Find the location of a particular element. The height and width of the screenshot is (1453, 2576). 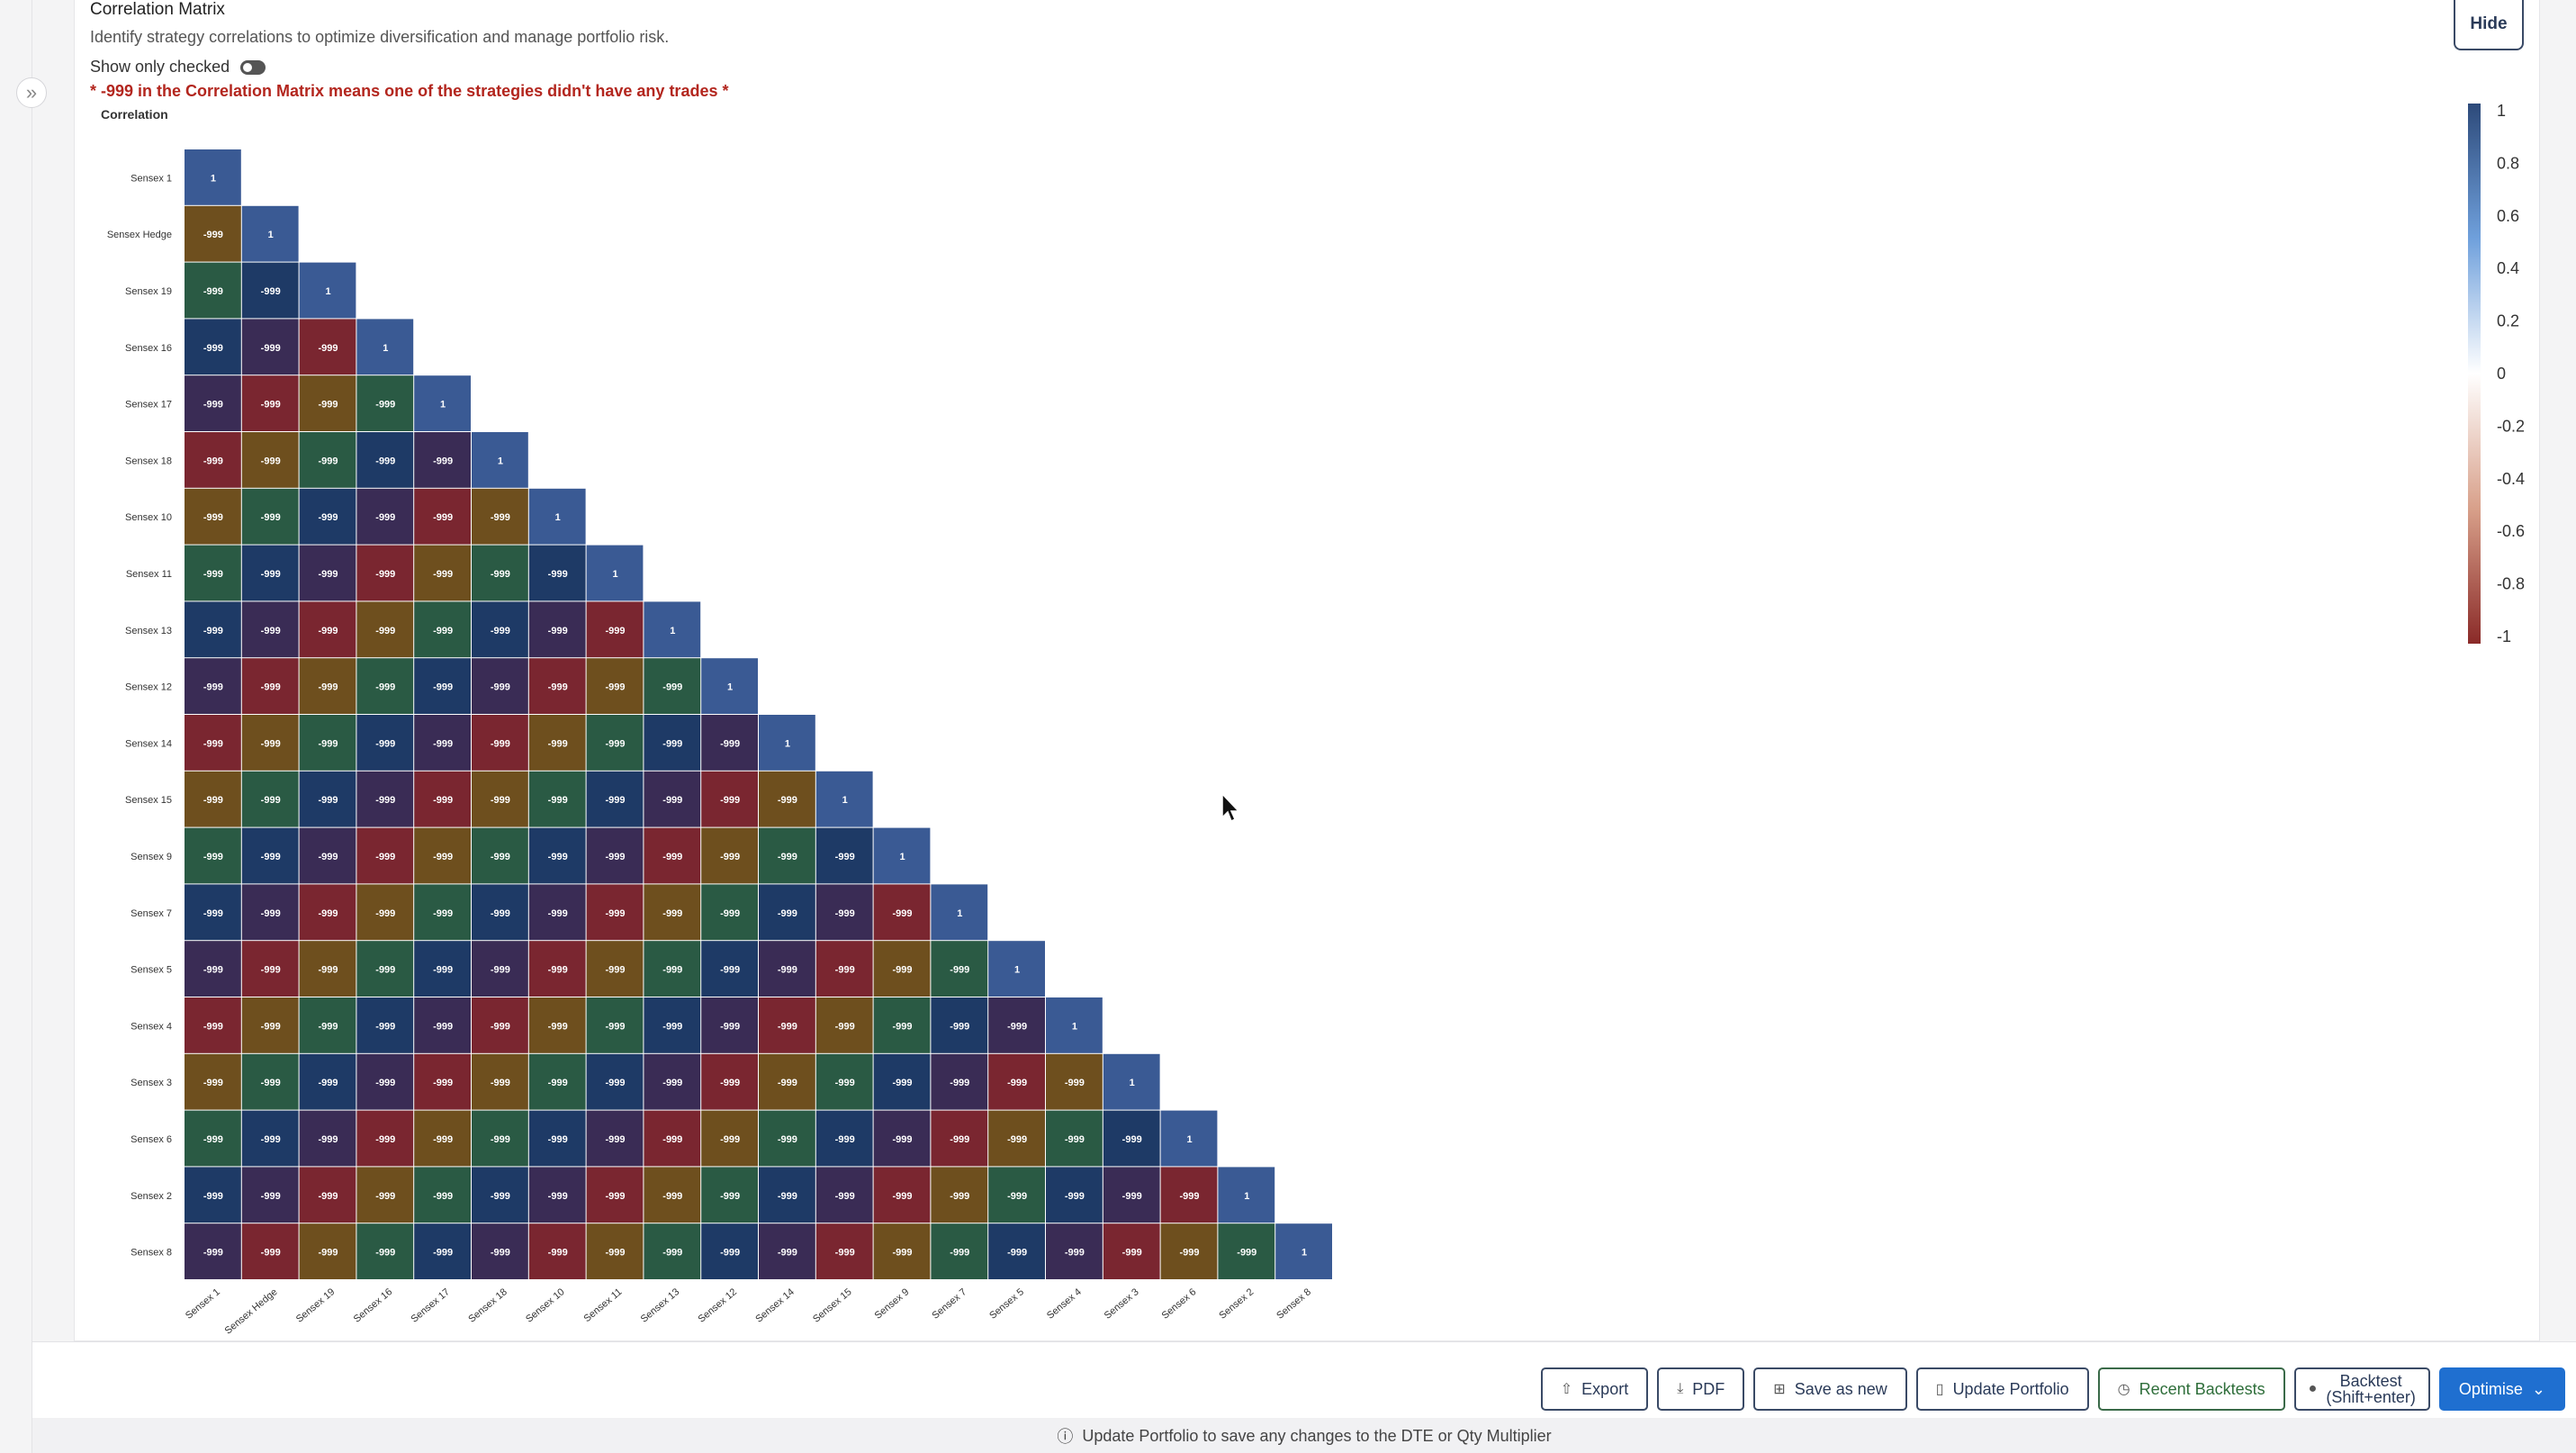

column-label: Sensex 5 is located at coordinates (1006, 1304).